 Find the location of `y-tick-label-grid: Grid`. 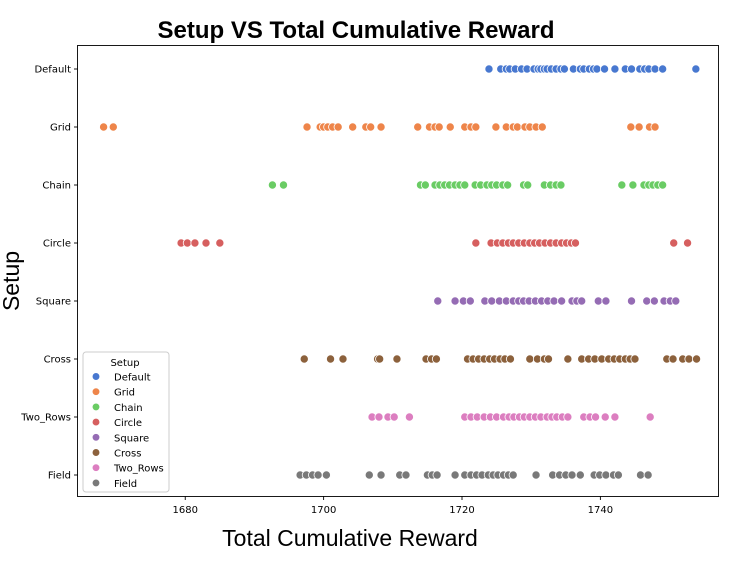

y-tick-label-grid: Grid is located at coordinates (60, 128).